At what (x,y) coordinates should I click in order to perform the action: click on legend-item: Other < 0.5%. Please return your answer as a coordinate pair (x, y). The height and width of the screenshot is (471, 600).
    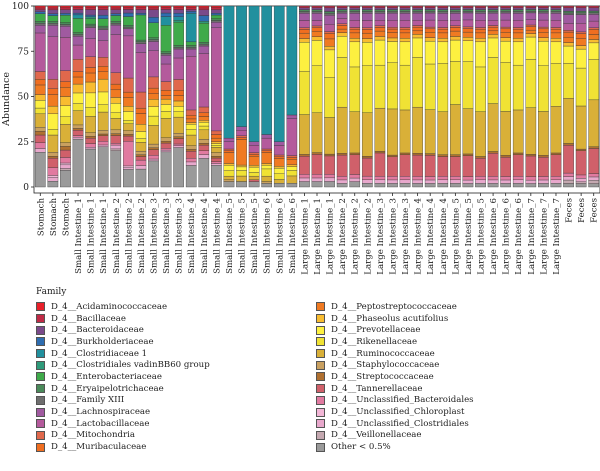
    Looking at the image, I should click on (395, 447).